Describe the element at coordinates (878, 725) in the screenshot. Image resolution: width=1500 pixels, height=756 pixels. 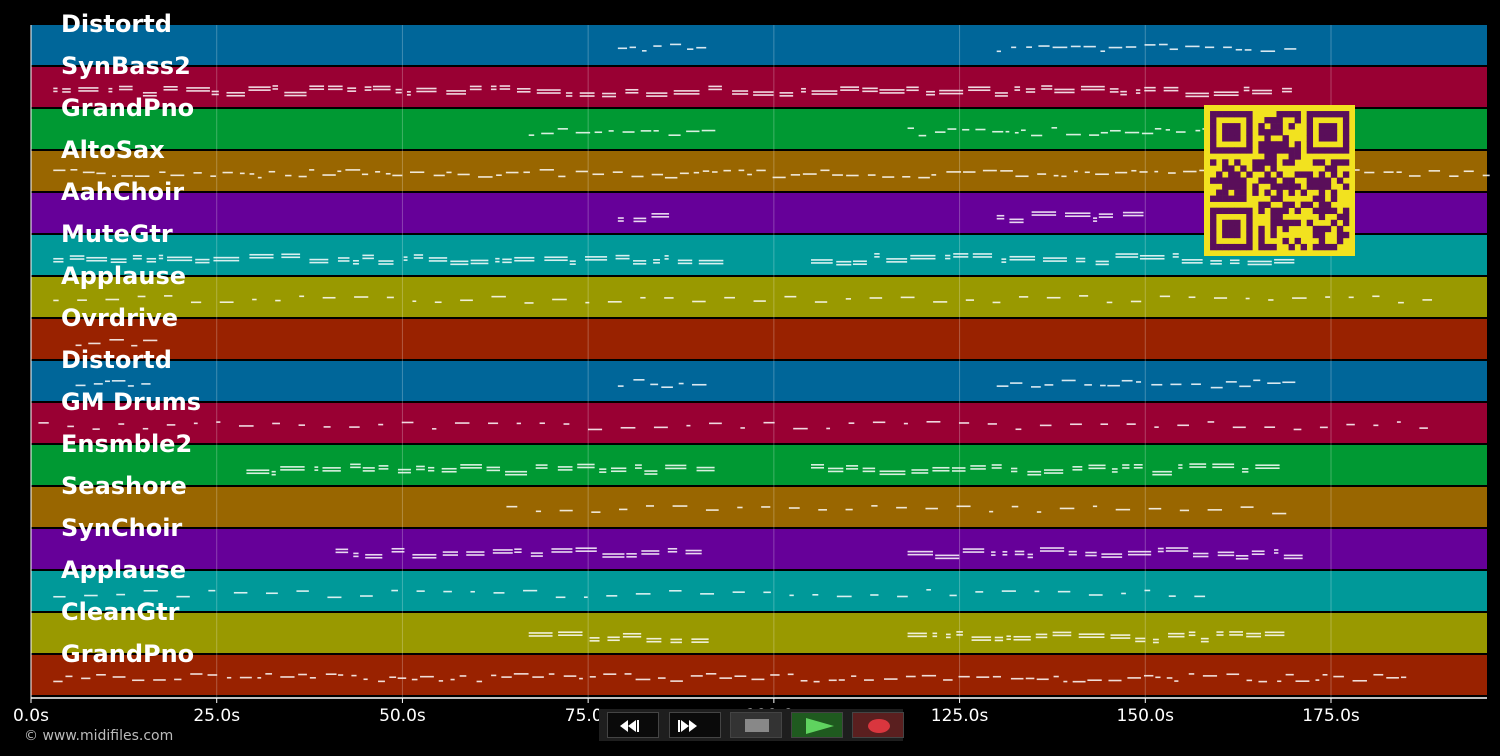
I see `record-button` at that location.